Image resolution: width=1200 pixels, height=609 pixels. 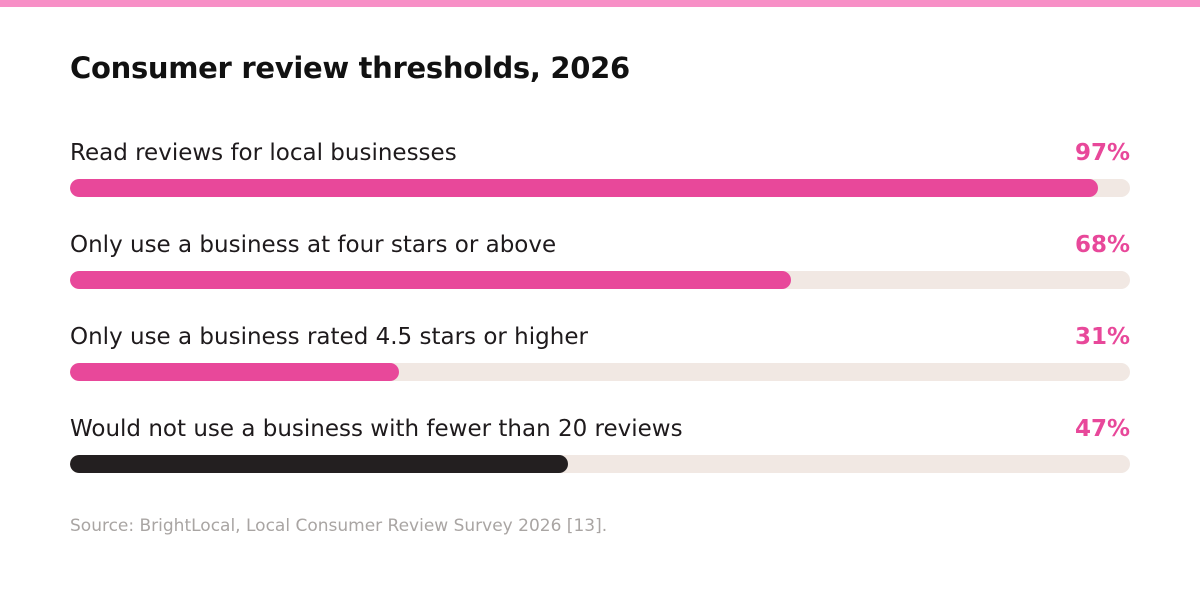 I want to click on bar-value-label: 31%, so click(x=1102, y=337).